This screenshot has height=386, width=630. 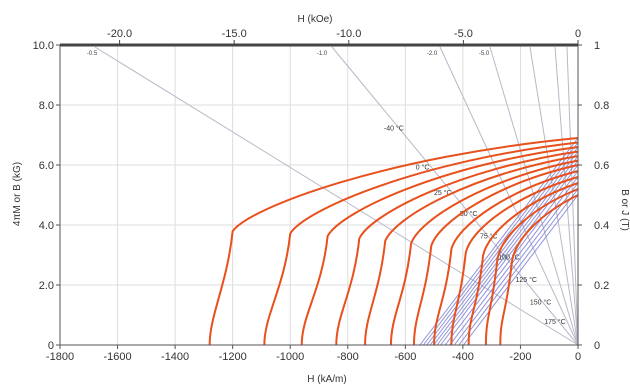 What do you see at coordinates (525, 280) in the screenshot?
I see `curve-label: 125 °C` at bounding box center [525, 280].